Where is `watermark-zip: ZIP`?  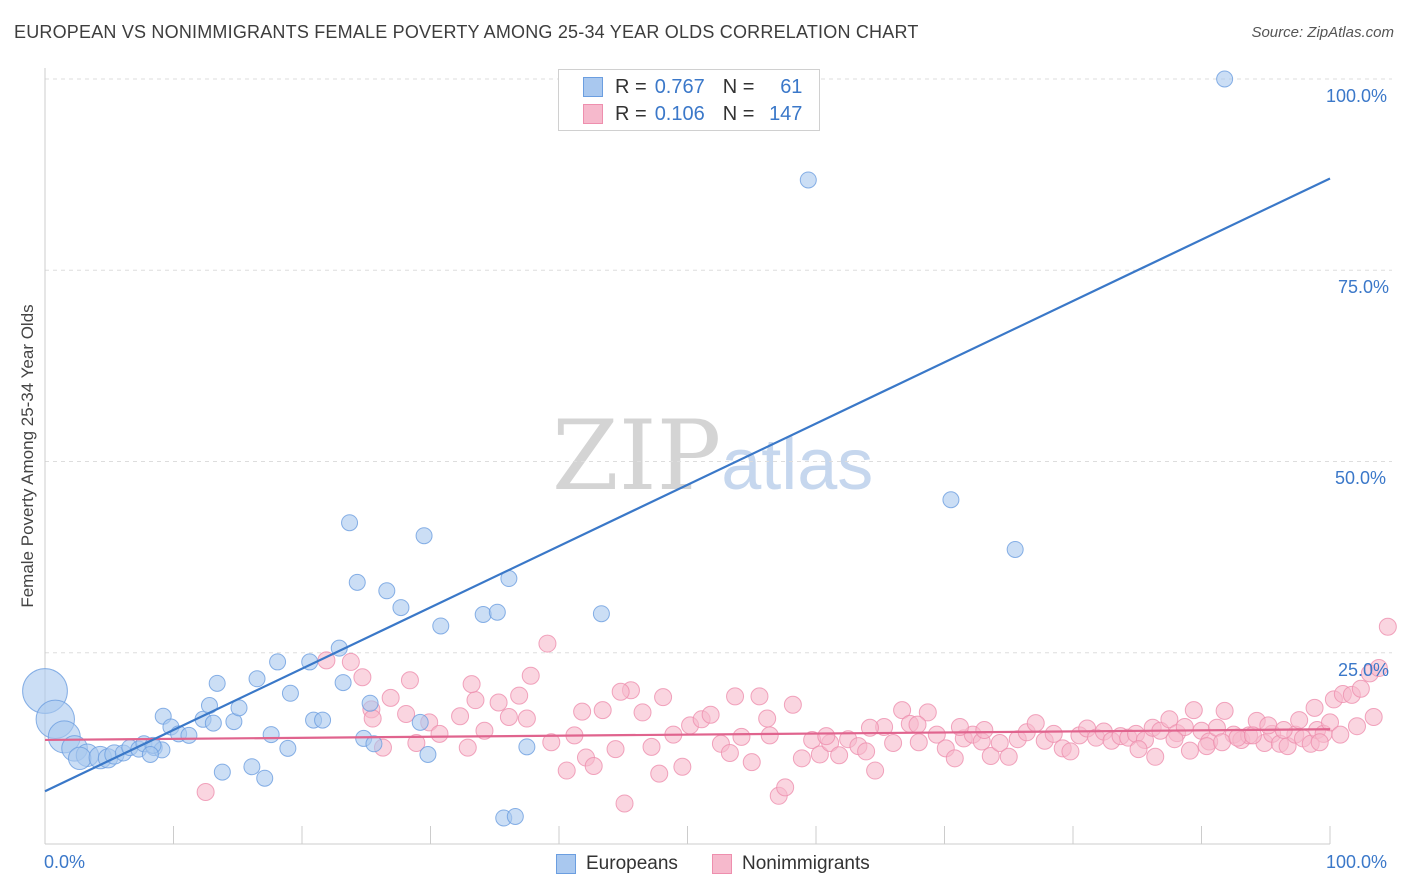 watermark-zip: ZIP is located at coordinates (637, 456).